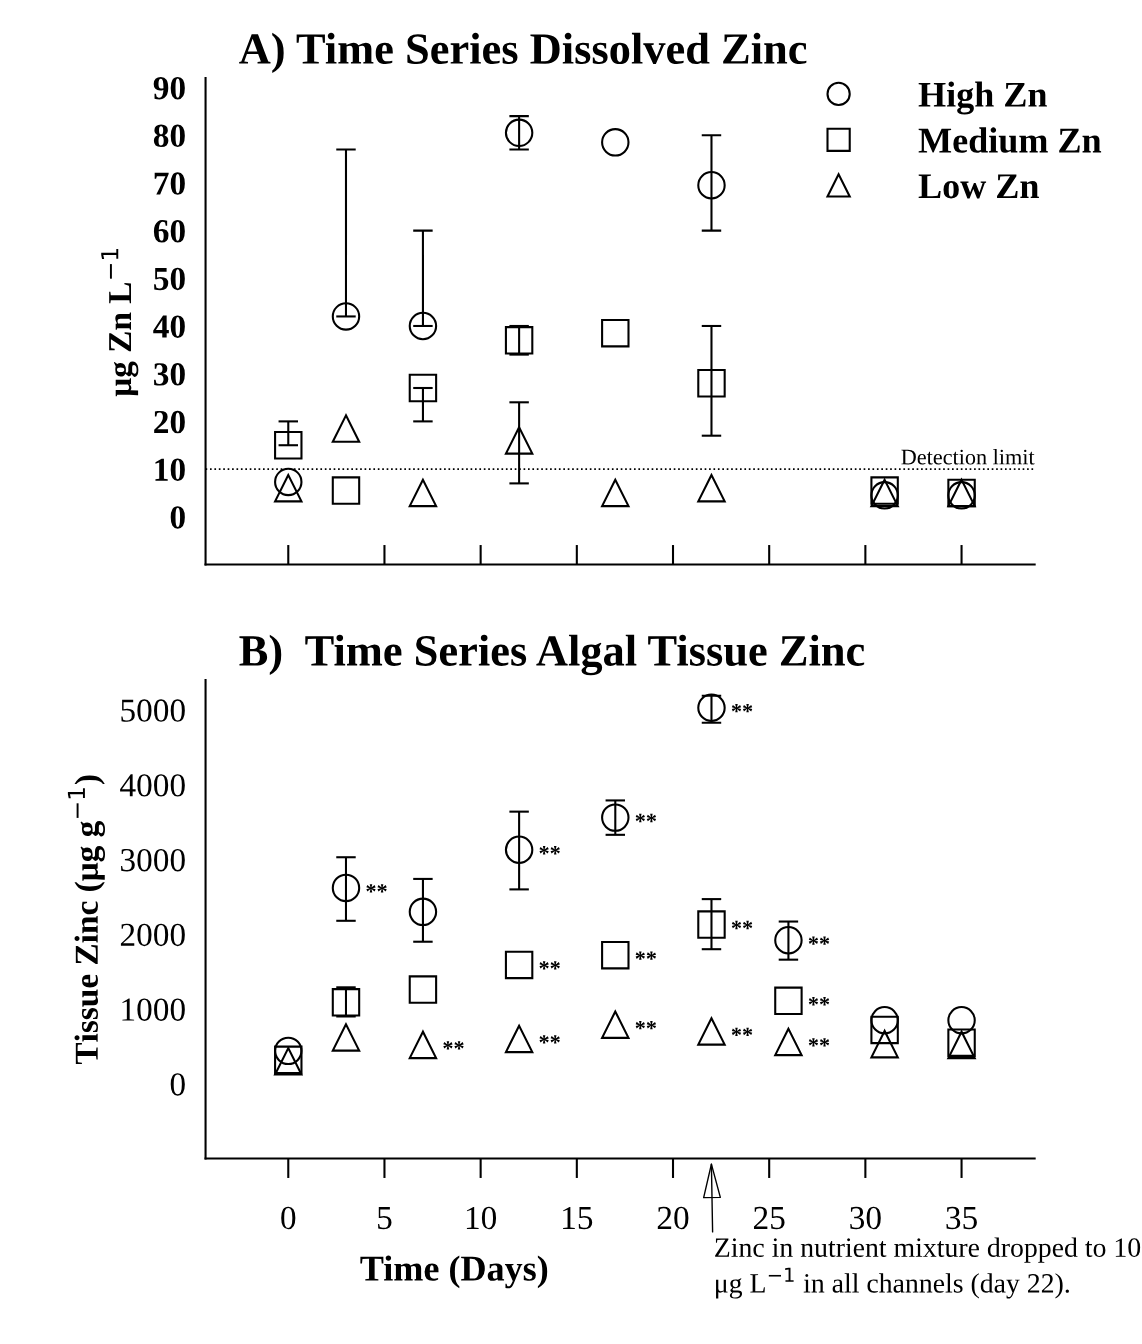 The width and height of the screenshot is (1142, 1344). I want to click on y-tick-label: 60, so click(169, 231).